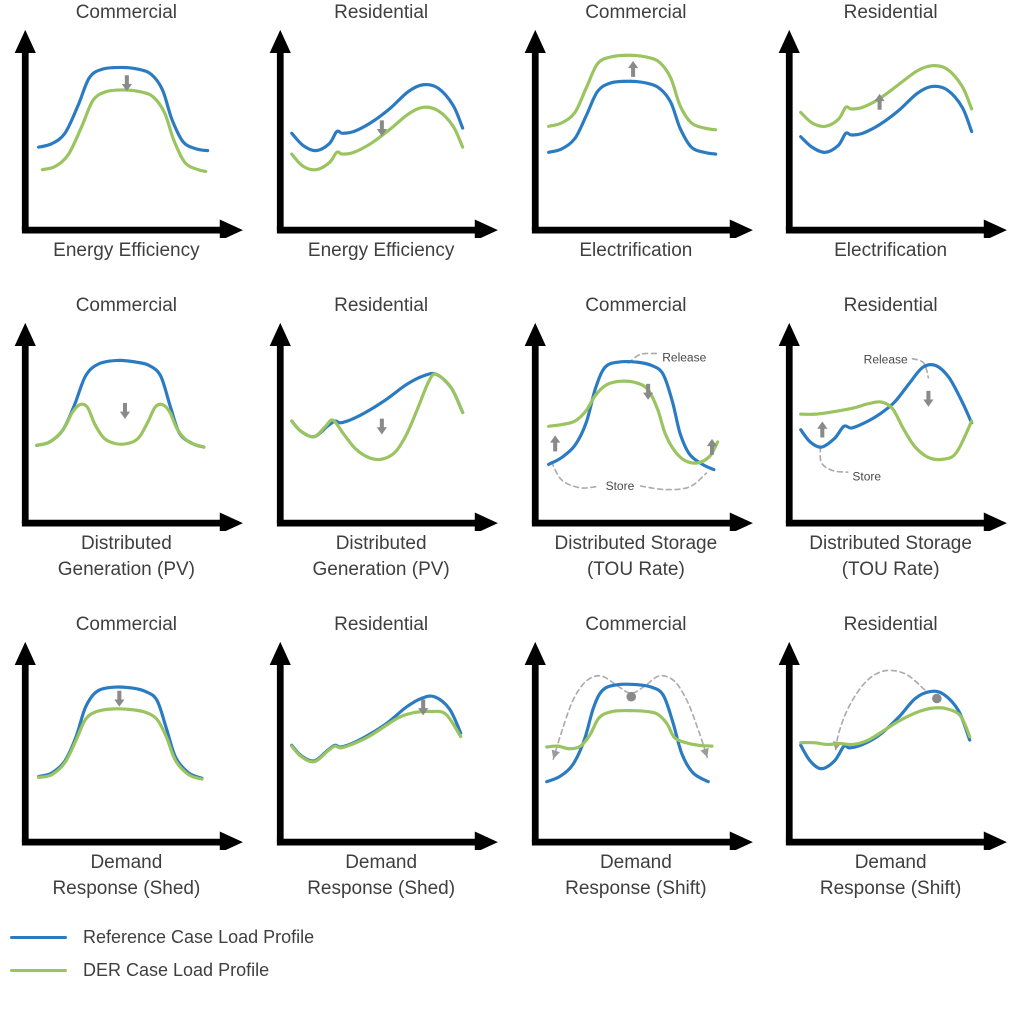 The width and height of the screenshot is (1017, 1024). Describe the element at coordinates (937, 698) in the screenshot. I see `shift-dot-marker` at that location.